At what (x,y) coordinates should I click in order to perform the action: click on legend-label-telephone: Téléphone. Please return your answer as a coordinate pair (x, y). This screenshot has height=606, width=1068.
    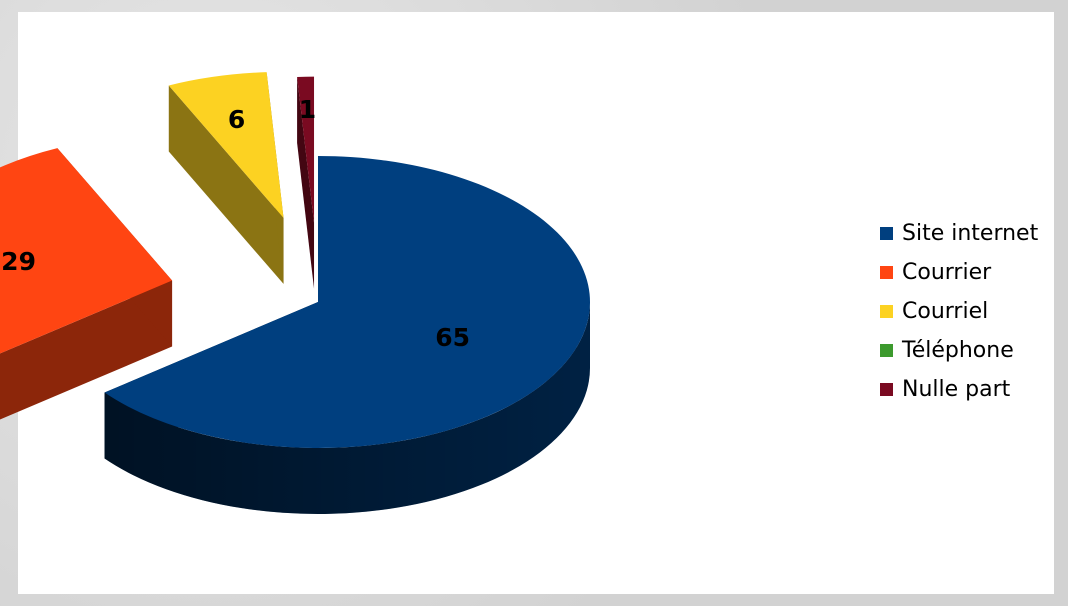
    Looking at the image, I should click on (958, 350).